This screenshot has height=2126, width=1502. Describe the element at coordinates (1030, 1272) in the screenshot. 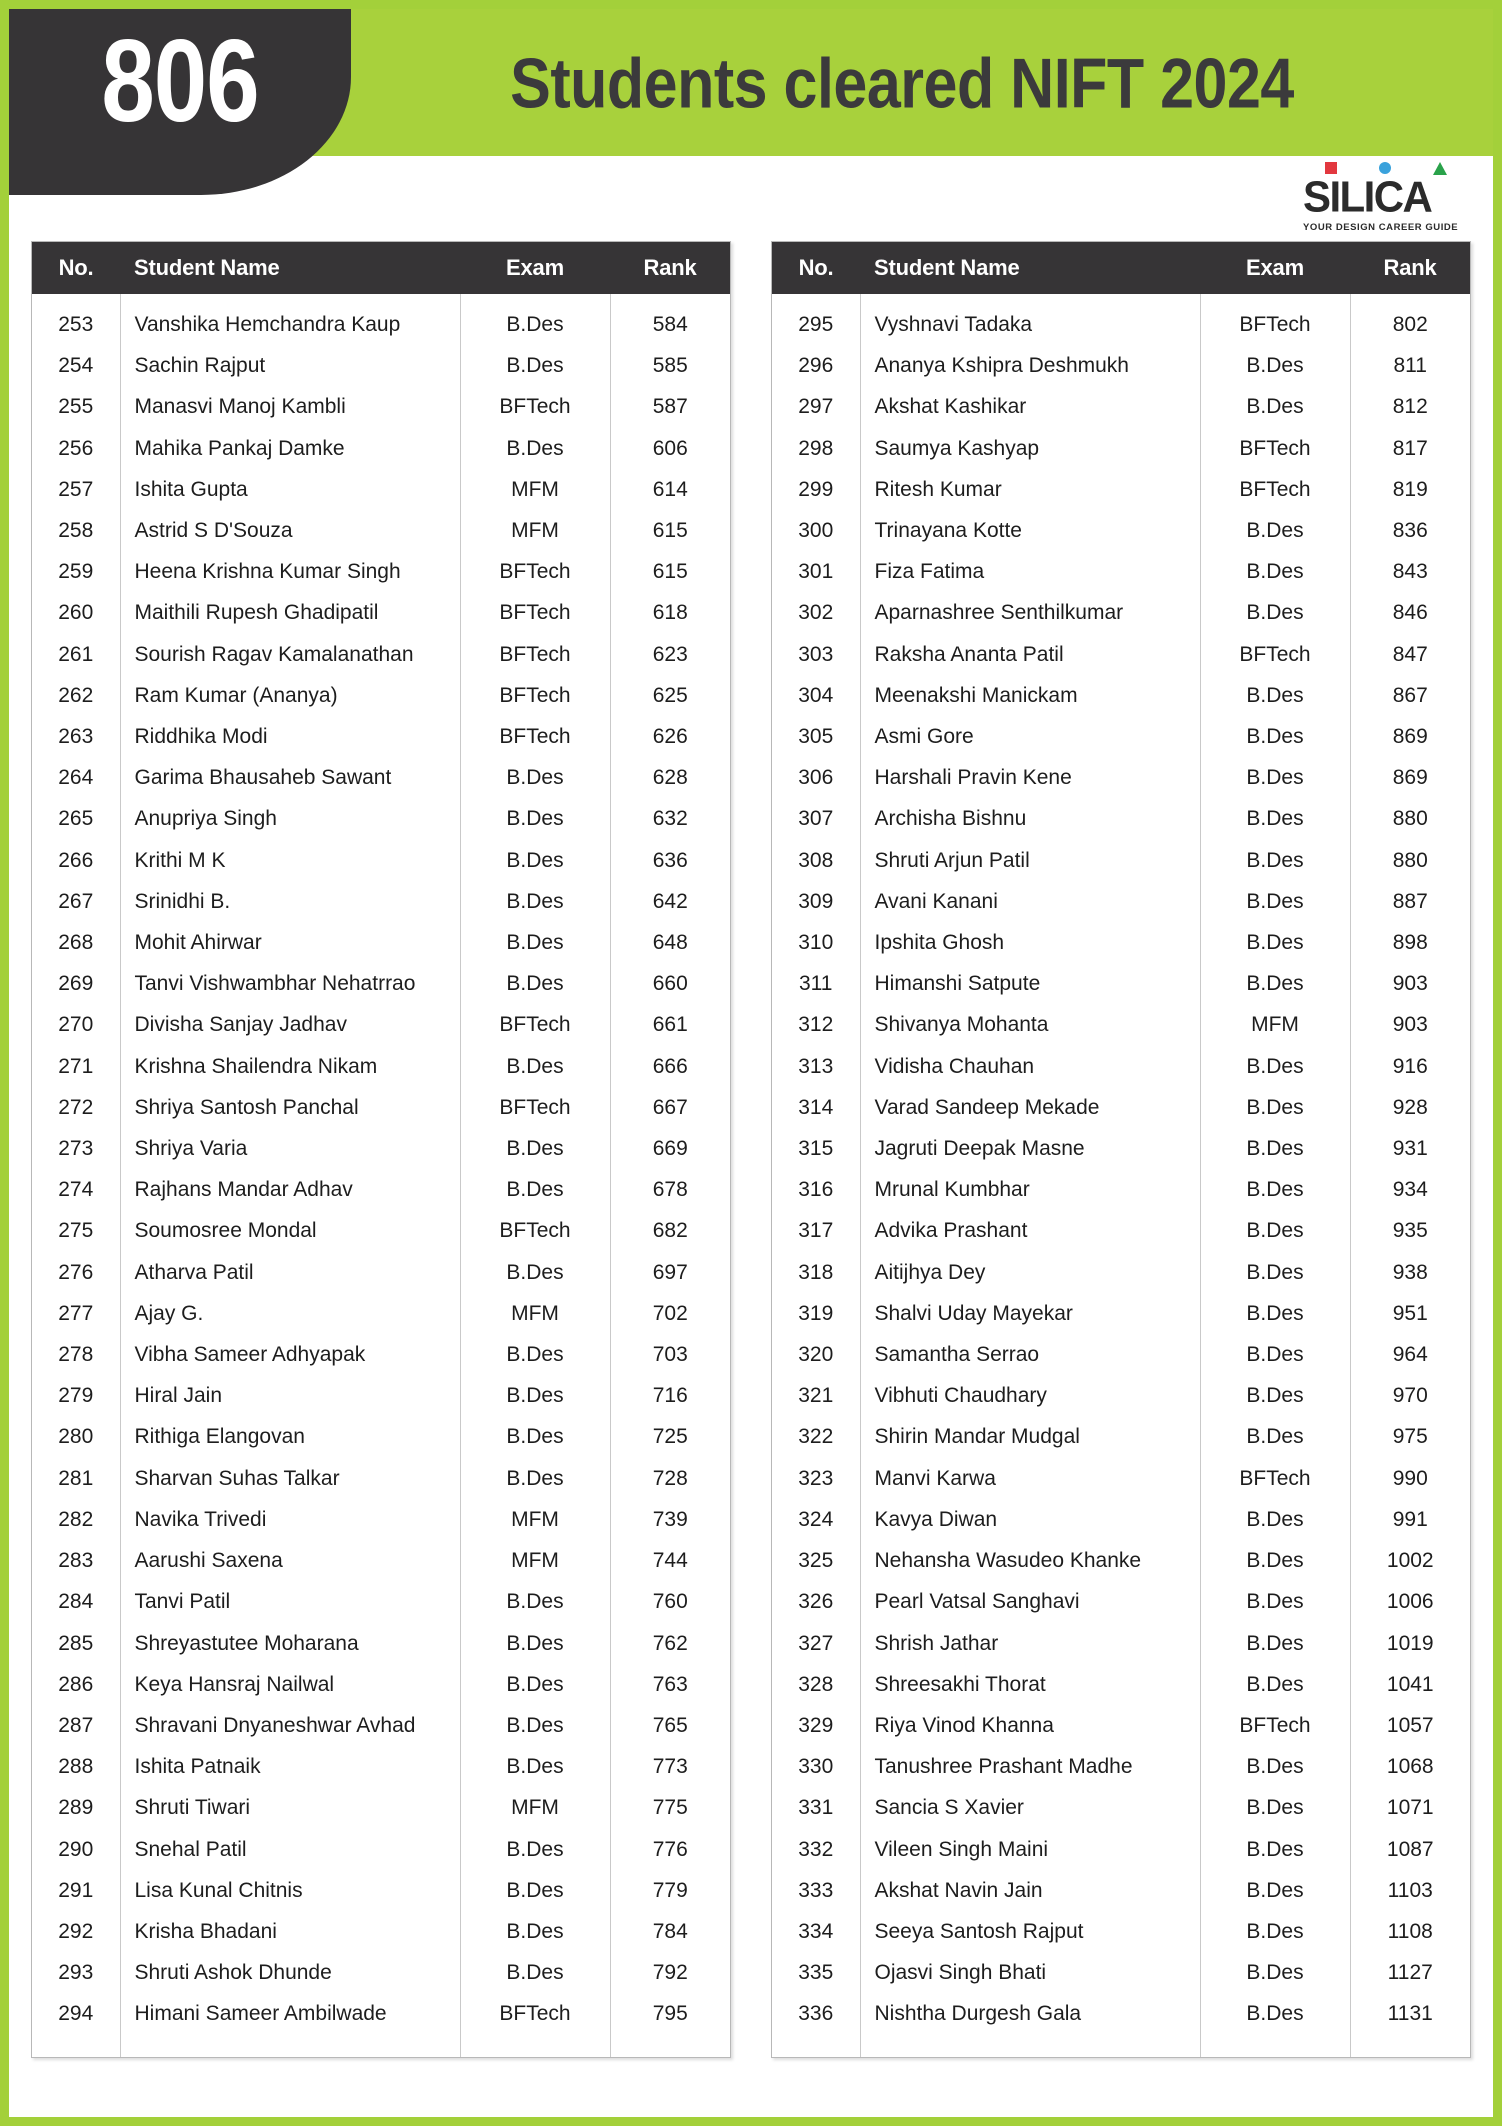

I see `cell-student-name: Aitijhya Dey` at that location.